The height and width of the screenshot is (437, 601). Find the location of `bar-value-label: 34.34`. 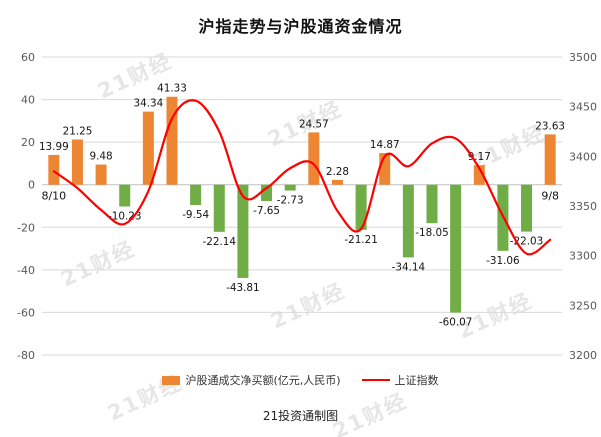

bar-value-label: 34.34 is located at coordinates (148, 104).